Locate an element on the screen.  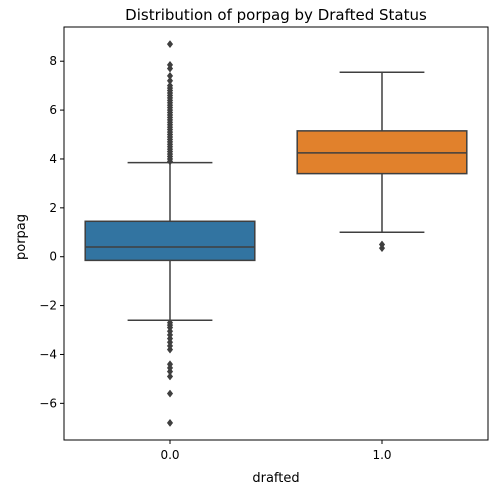
x-axis: 0.0 1.0 is located at coordinates (276, 451).